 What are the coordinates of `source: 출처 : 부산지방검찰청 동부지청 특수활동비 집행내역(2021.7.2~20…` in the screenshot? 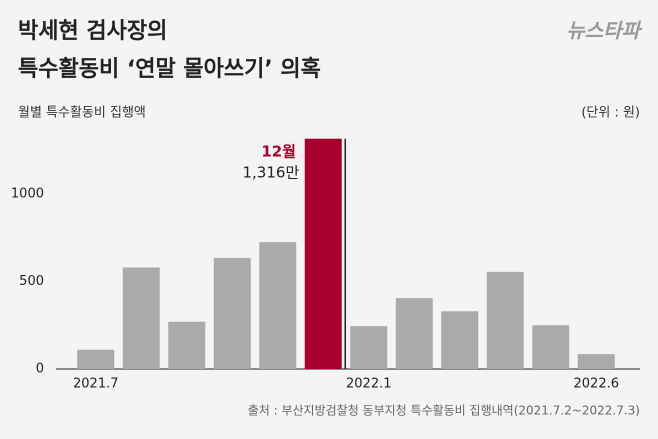 It's located at (444, 410).